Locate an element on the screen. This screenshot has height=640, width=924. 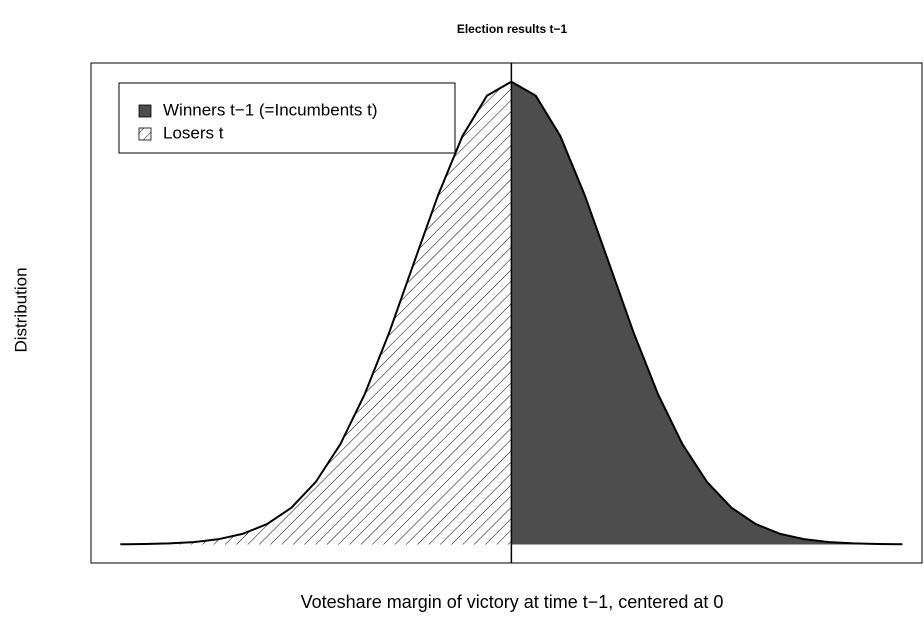
y-axis-label: Distribution is located at coordinates (20, 309).